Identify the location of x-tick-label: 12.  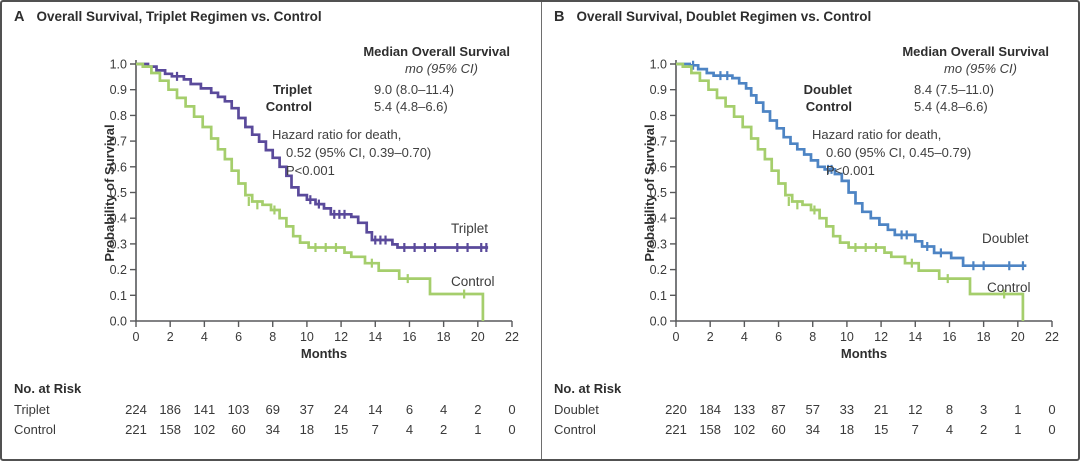
(341, 337).